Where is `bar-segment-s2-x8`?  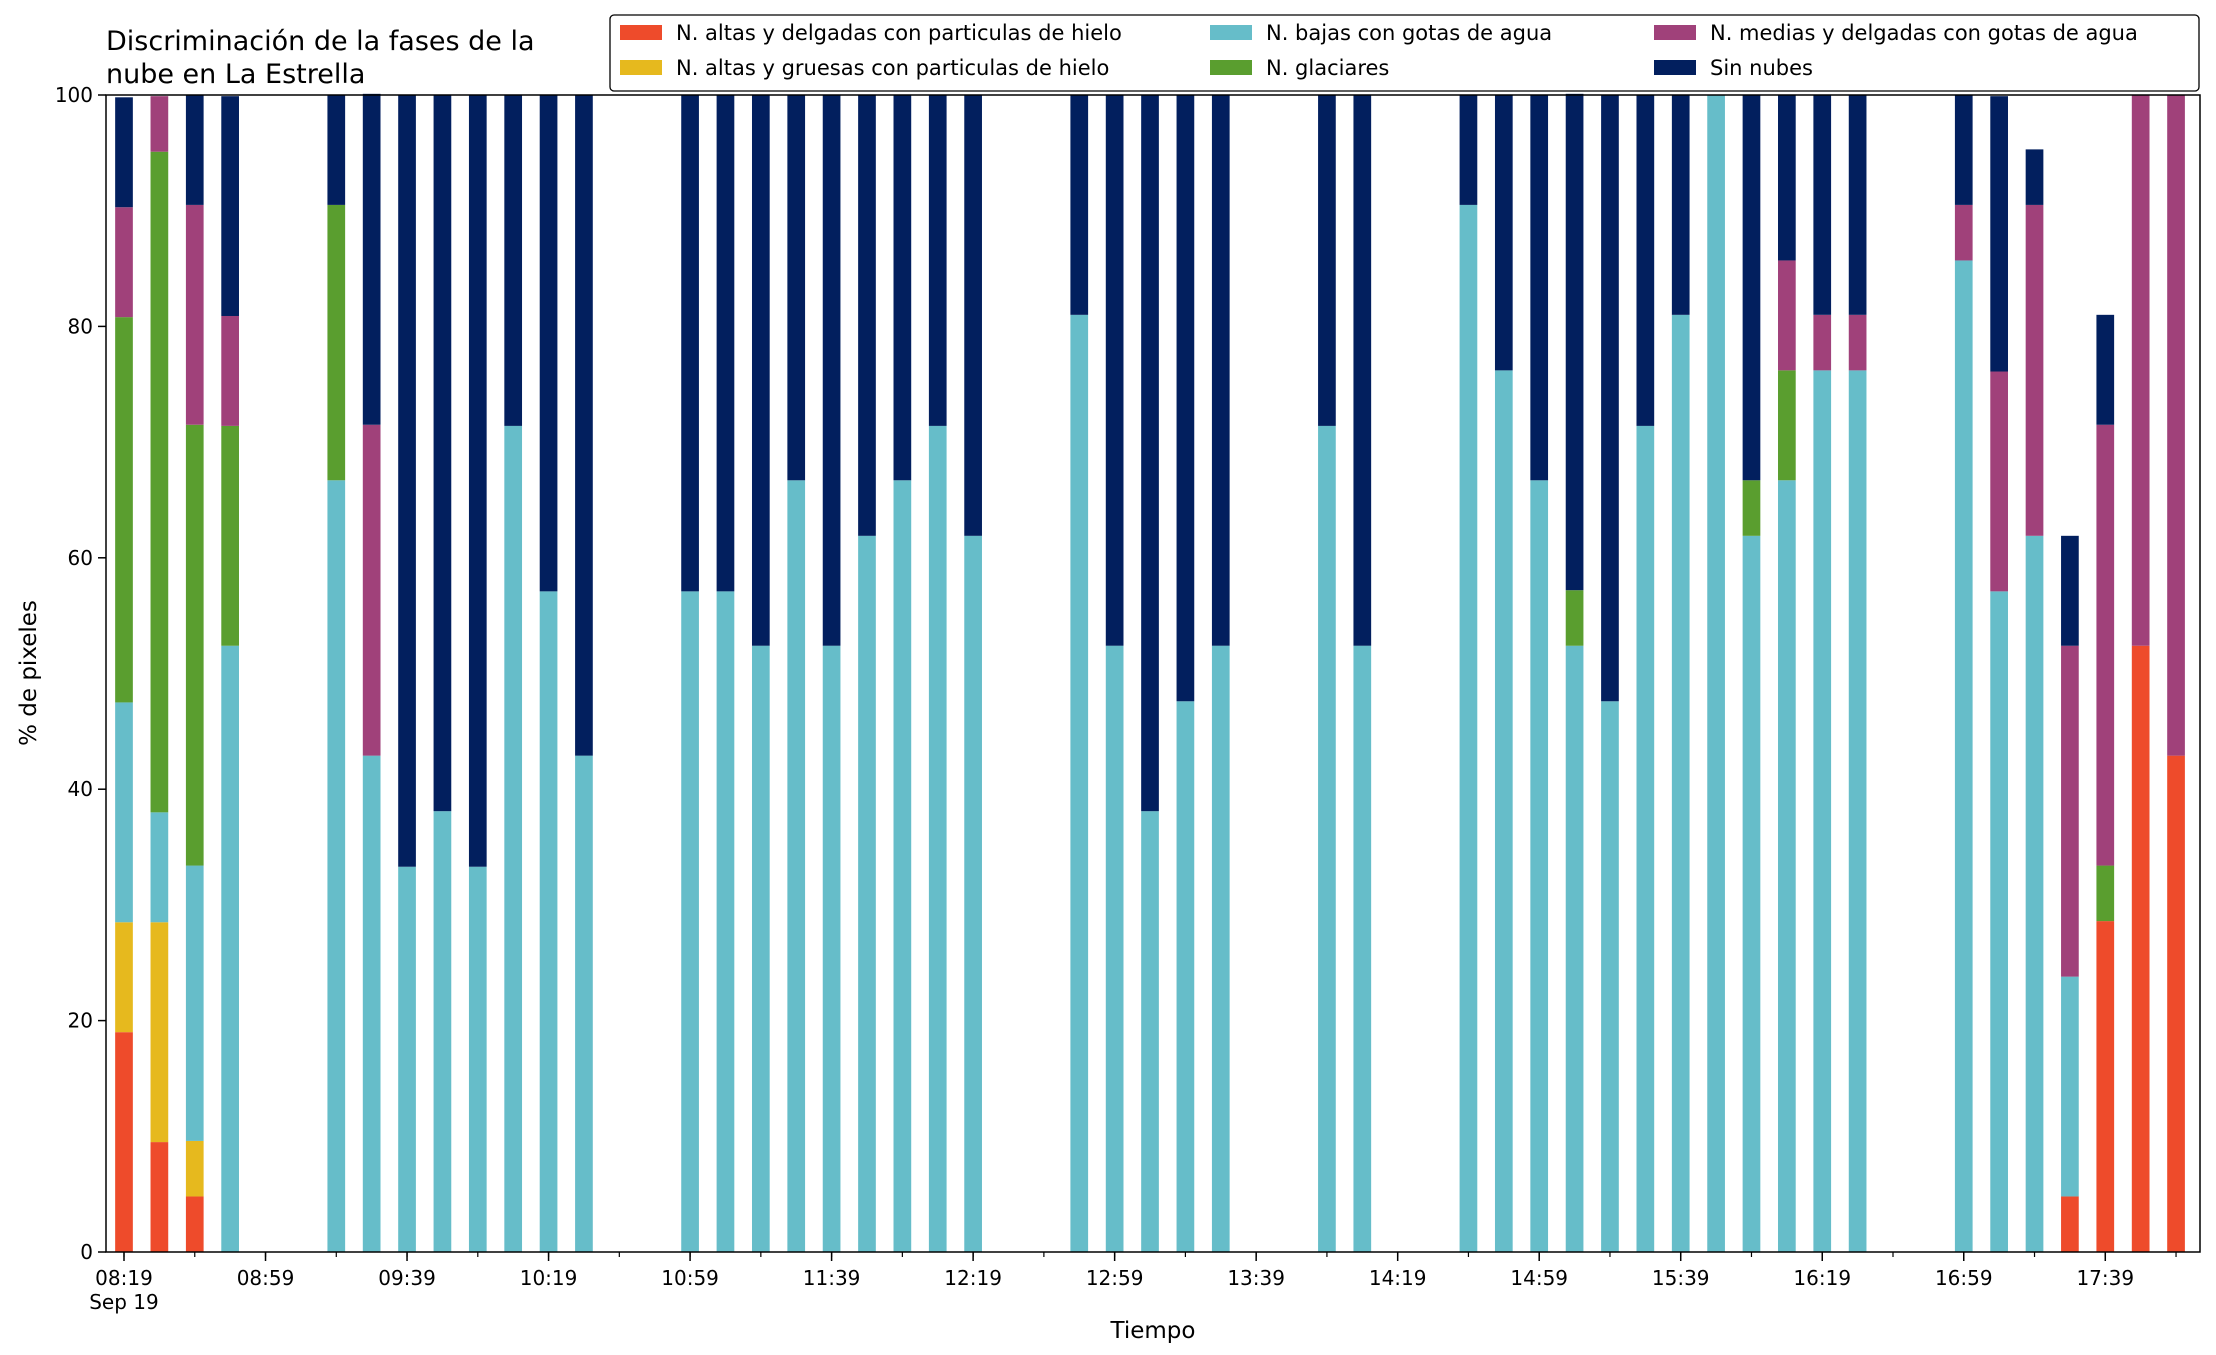 bar-segment-s2-x8 is located at coordinates (407, 1059).